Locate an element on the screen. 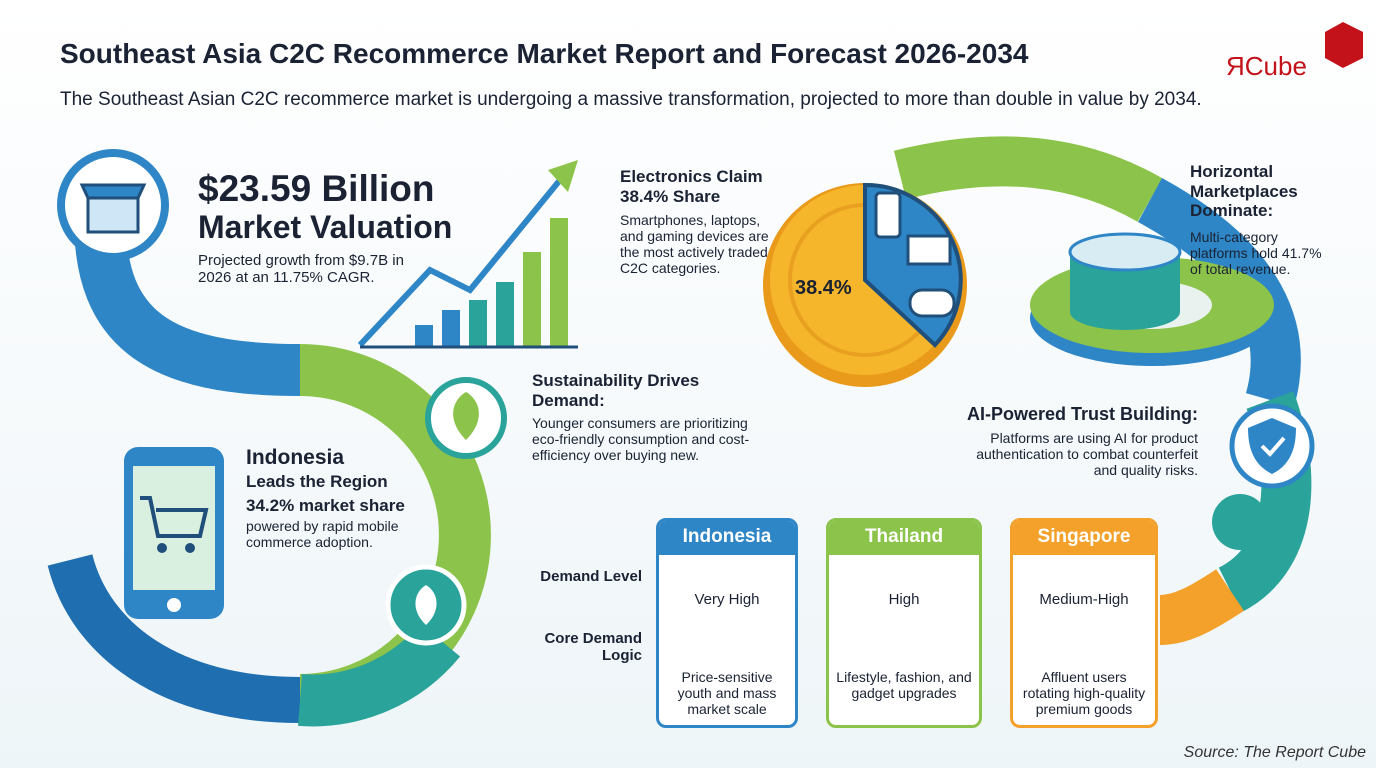  card-header: Indonesia is located at coordinates (727, 538).